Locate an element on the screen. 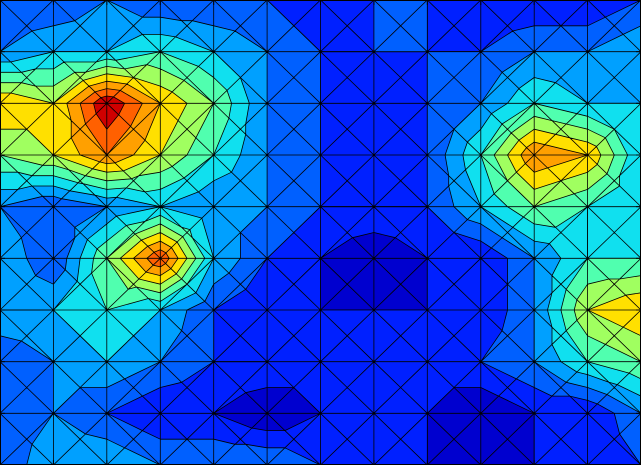 This screenshot has width=641, height=465. contour-band is located at coordinates (109, 112).